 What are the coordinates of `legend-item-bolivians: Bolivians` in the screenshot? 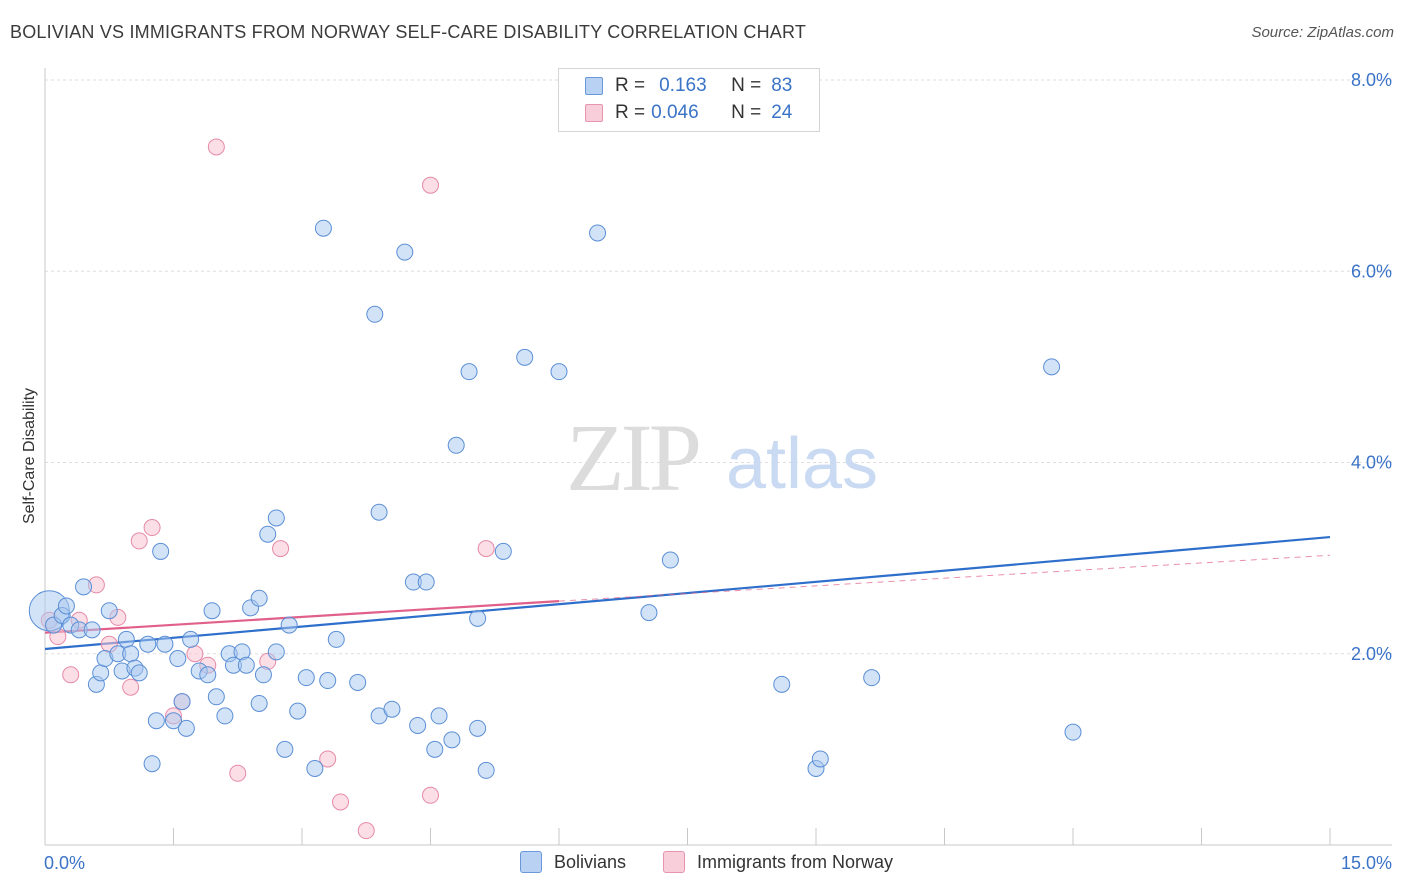 It's located at (573, 862).